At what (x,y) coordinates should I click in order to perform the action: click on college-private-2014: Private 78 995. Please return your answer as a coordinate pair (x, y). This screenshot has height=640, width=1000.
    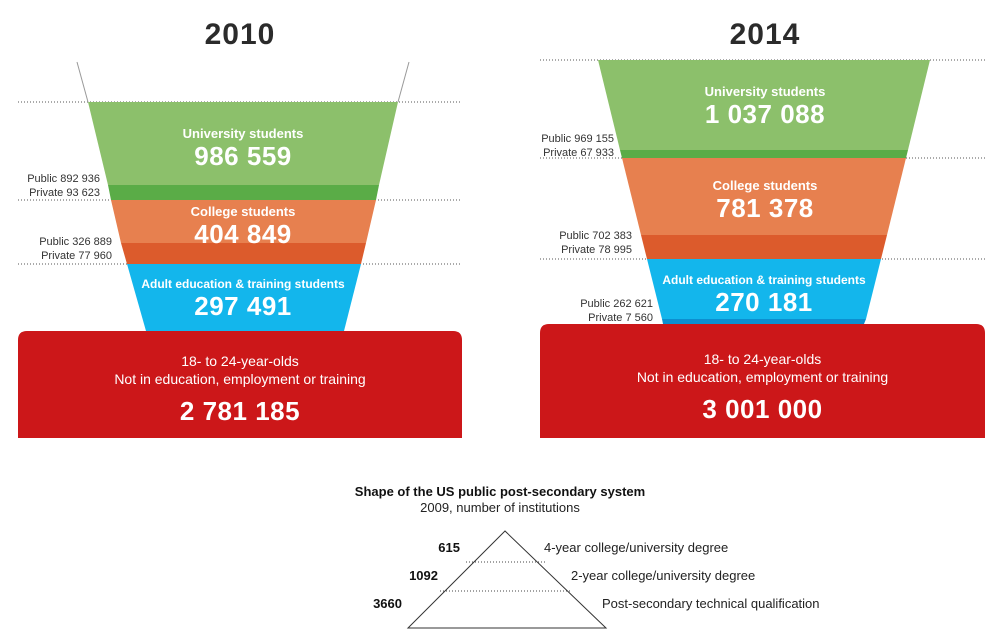
    Looking at the image, I should click on (596, 250).